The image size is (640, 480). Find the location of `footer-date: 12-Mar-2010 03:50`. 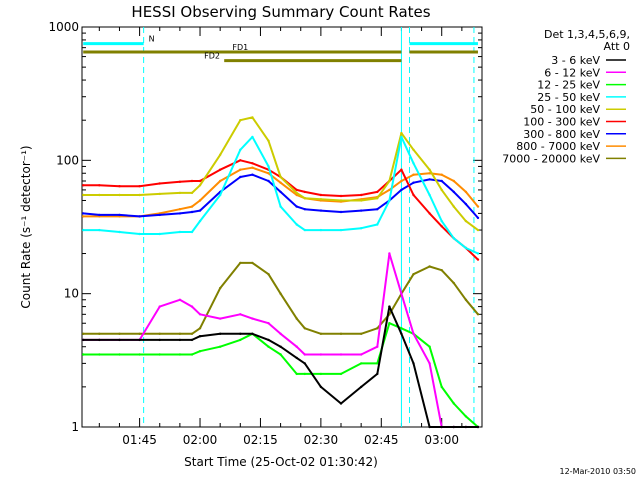

footer-date: 12-Mar-2010 03:50 is located at coordinates (598, 471).